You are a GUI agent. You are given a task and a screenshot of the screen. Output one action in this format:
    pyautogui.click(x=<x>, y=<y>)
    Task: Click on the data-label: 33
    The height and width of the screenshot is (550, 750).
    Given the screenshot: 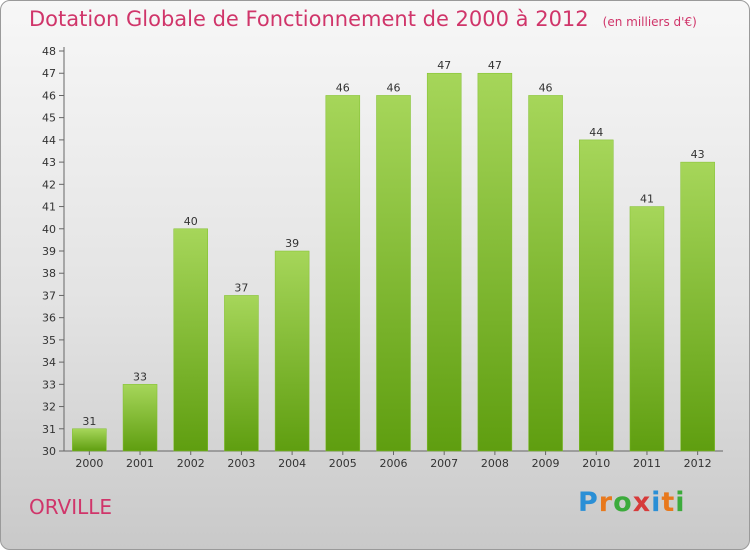 What is the action you would take?
    pyautogui.click(x=140, y=376)
    